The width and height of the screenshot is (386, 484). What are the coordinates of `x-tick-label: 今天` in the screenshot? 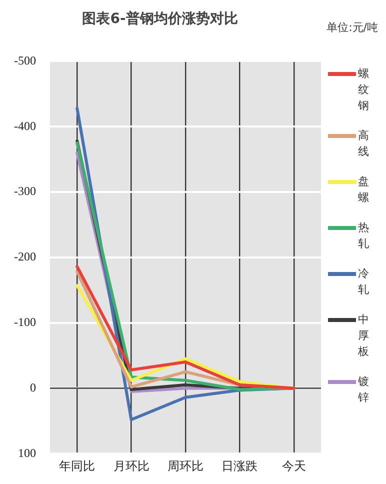 It's located at (294, 465).